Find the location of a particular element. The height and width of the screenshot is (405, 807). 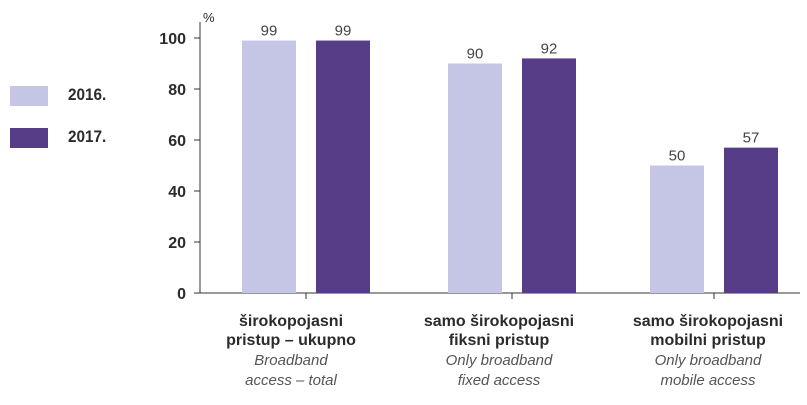

legend-swatch-2016 is located at coordinates (29, 96).